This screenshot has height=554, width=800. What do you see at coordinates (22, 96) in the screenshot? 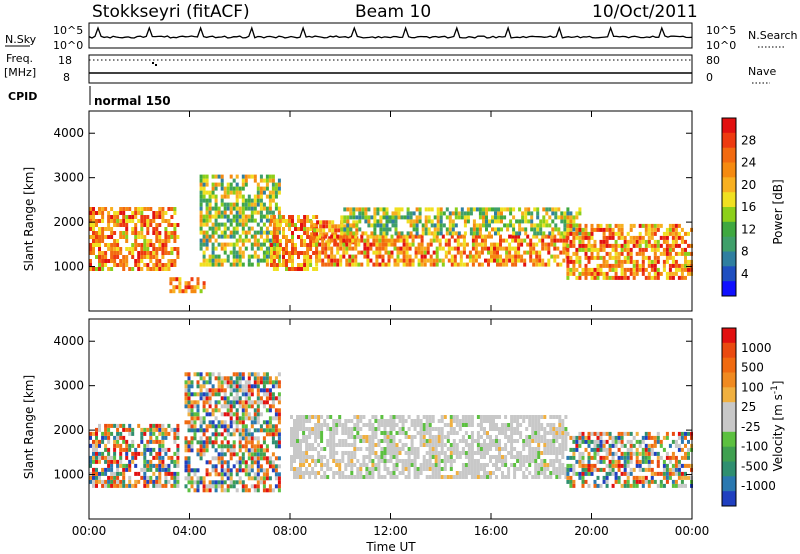
I see `cpid-label: CPID` at bounding box center [22, 96].